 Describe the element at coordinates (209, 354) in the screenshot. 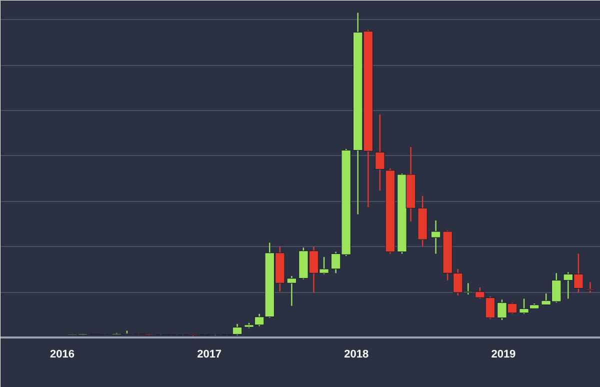

I see `x-tick-label: 2017` at that location.